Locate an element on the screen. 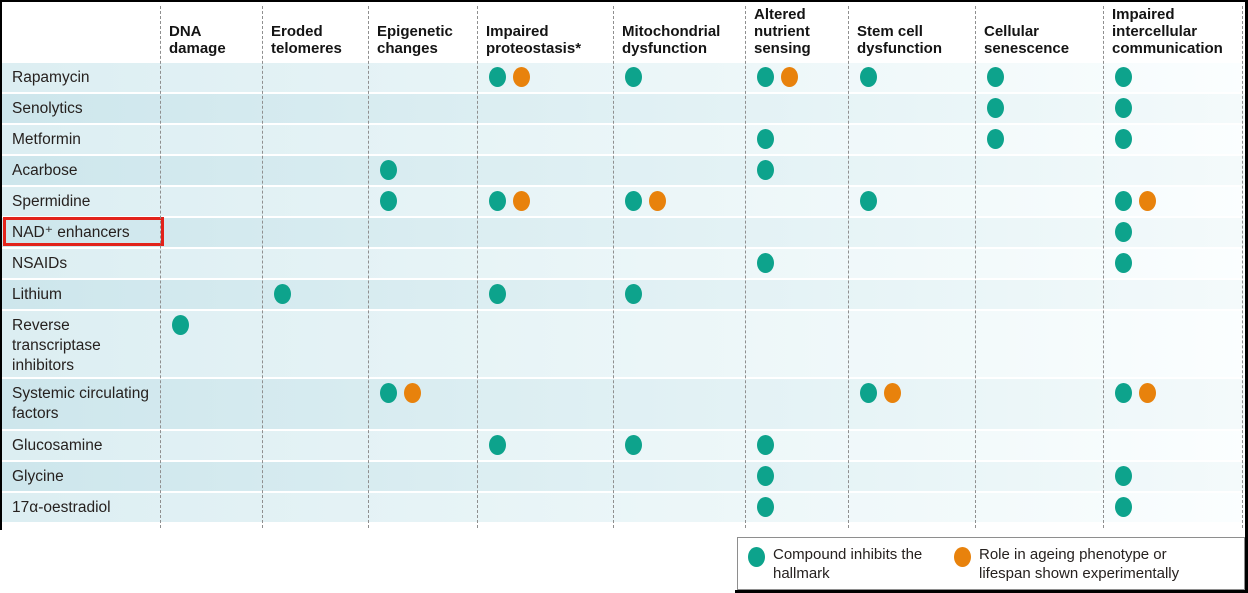 The image size is (1248, 593). legend-label: Compound inhibits the hallmark is located at coordinates (848, 564).